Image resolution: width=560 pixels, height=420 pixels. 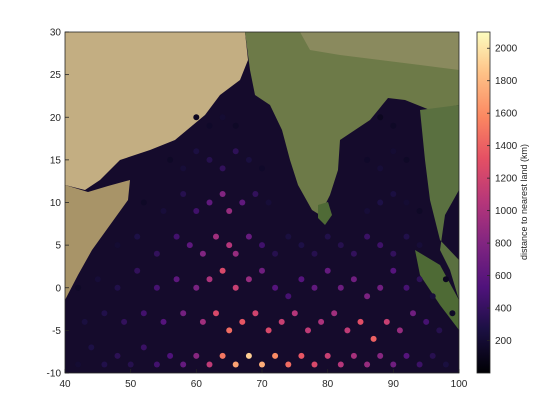 I want to click on southeast-asia-land, so click(x=439, y=202).